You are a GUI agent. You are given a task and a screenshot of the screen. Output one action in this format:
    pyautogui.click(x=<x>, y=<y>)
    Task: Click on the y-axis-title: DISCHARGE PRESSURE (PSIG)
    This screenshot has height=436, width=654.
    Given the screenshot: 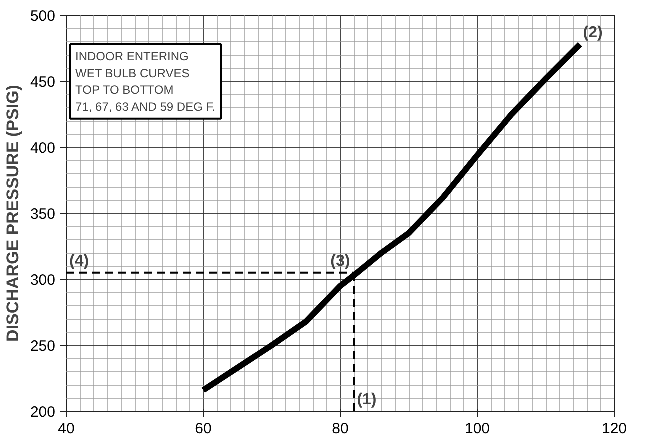 What is the action you would take?
    pyautogui.click(x=12, y=213)
    